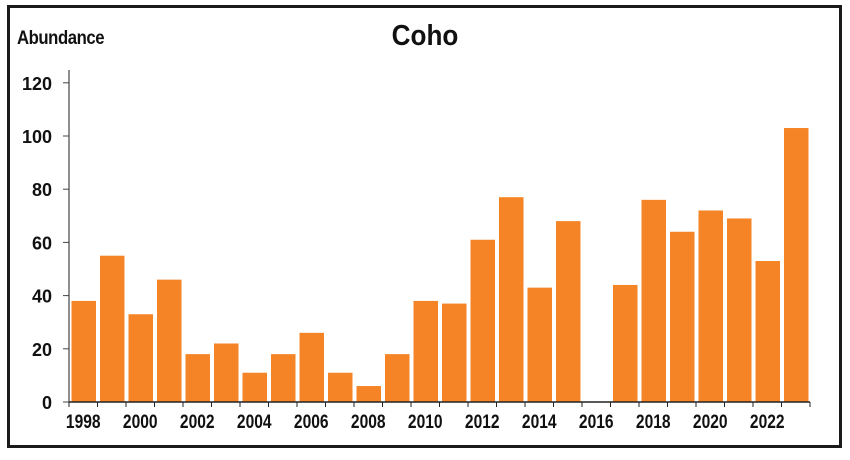 The image size is (850, 460). Describe the element at coordinates (37, 137) in the screenshot. I see `y-tick-label: 100` at that location.